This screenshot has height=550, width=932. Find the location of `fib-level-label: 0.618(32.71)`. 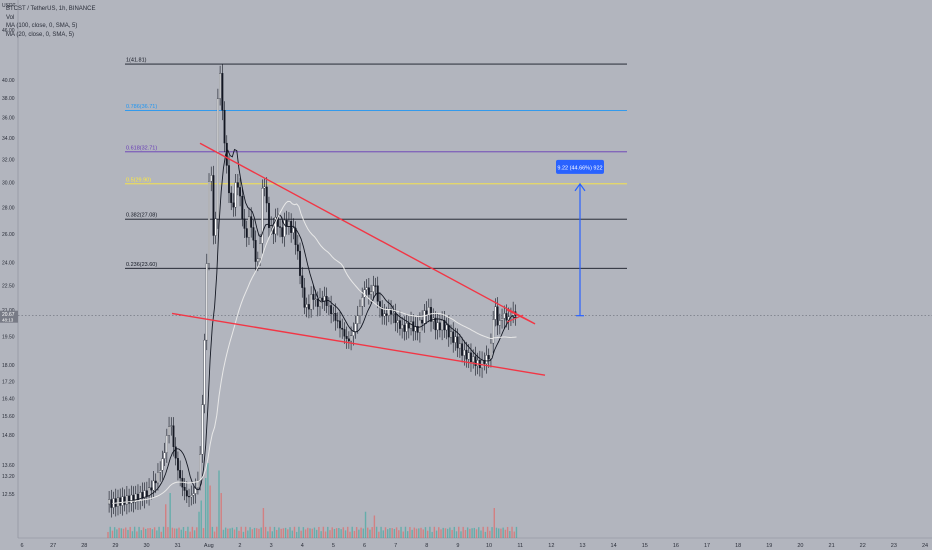

fib-level-label: 0.618(32.71) is located at coordinates (141, 148).